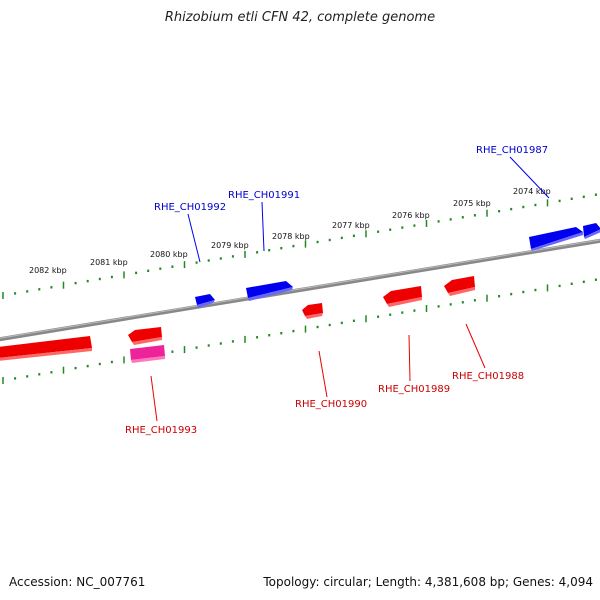  Describe the element at coordinates (312, 311) in the screenshot. I see `gene-RHE_CH01990` at that location.